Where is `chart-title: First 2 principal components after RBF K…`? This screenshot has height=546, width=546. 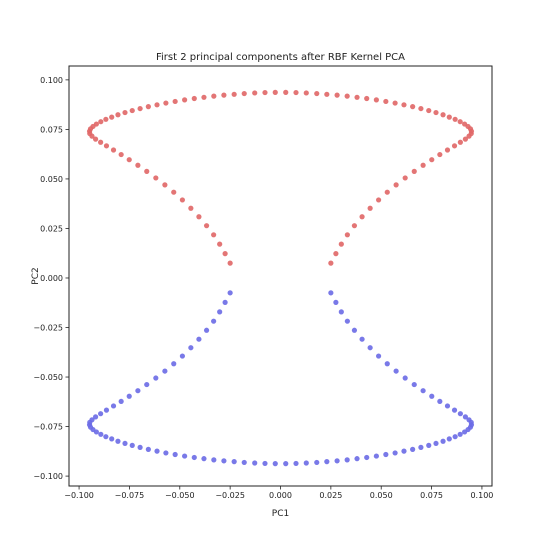
chart-title: First 2 principal components after RBF K… is located at coordinates (280, 57).